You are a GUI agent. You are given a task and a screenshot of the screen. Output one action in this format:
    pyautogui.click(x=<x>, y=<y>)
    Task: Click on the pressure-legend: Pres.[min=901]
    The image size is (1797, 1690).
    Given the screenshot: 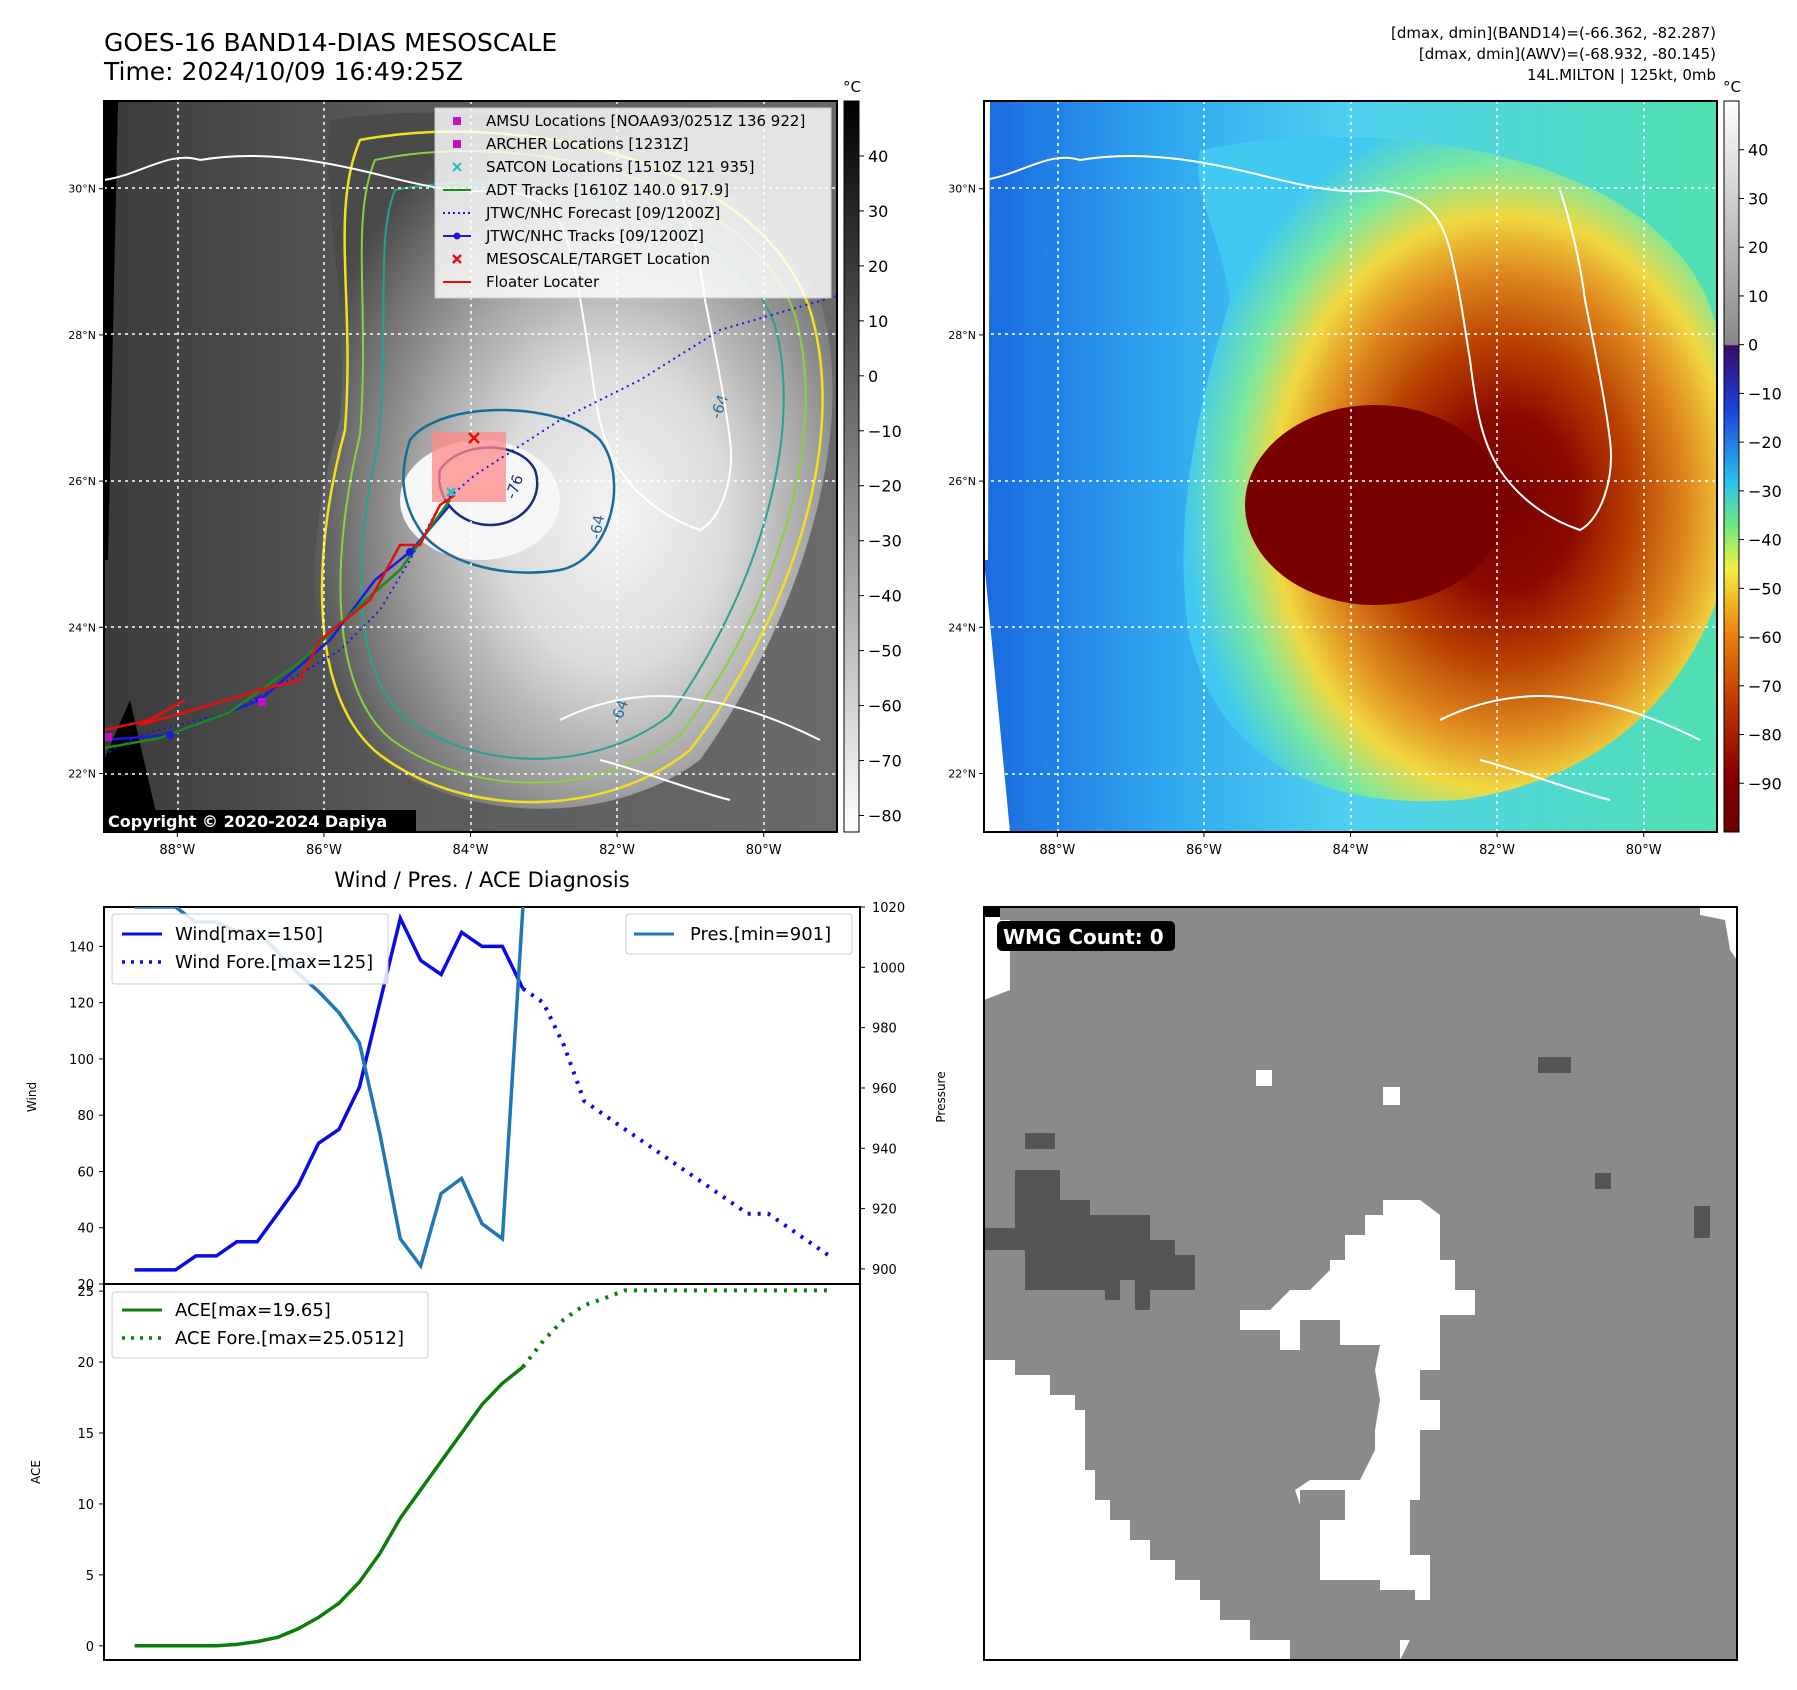 What is the action you would take?
    pyautogui.click(x=739, y=934)
    